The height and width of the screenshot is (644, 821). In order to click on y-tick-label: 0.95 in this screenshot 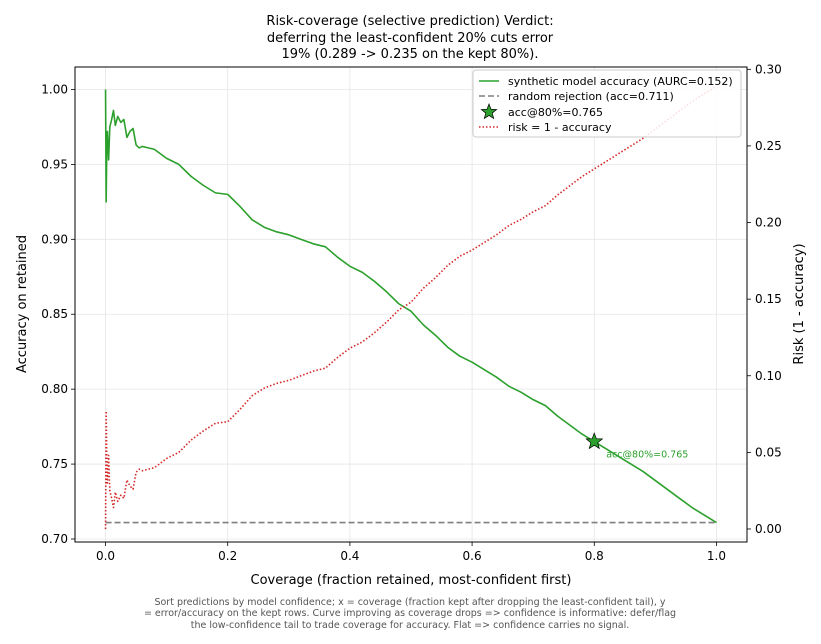, I will do `click(54, 164)`.